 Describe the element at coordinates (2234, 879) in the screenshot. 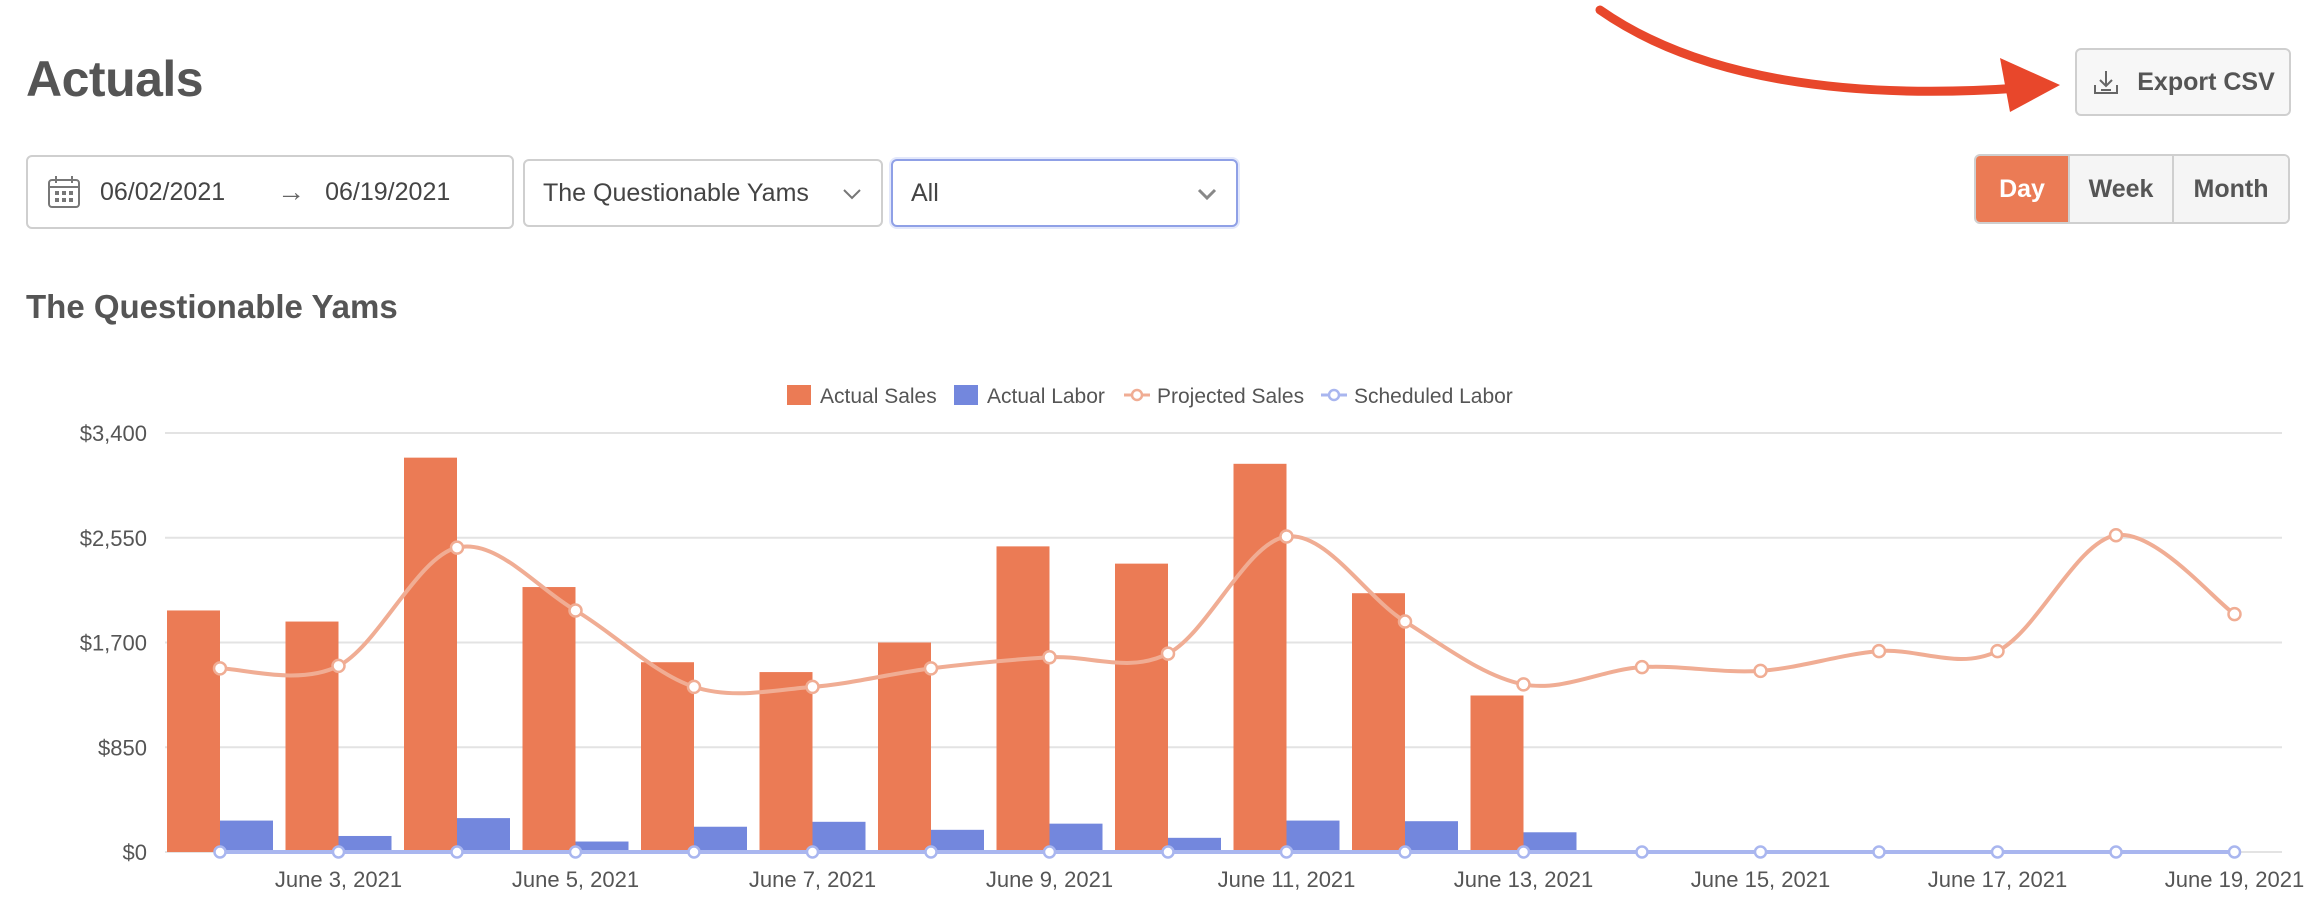

I see `x-tick-label: June 19, 2021` at that location.